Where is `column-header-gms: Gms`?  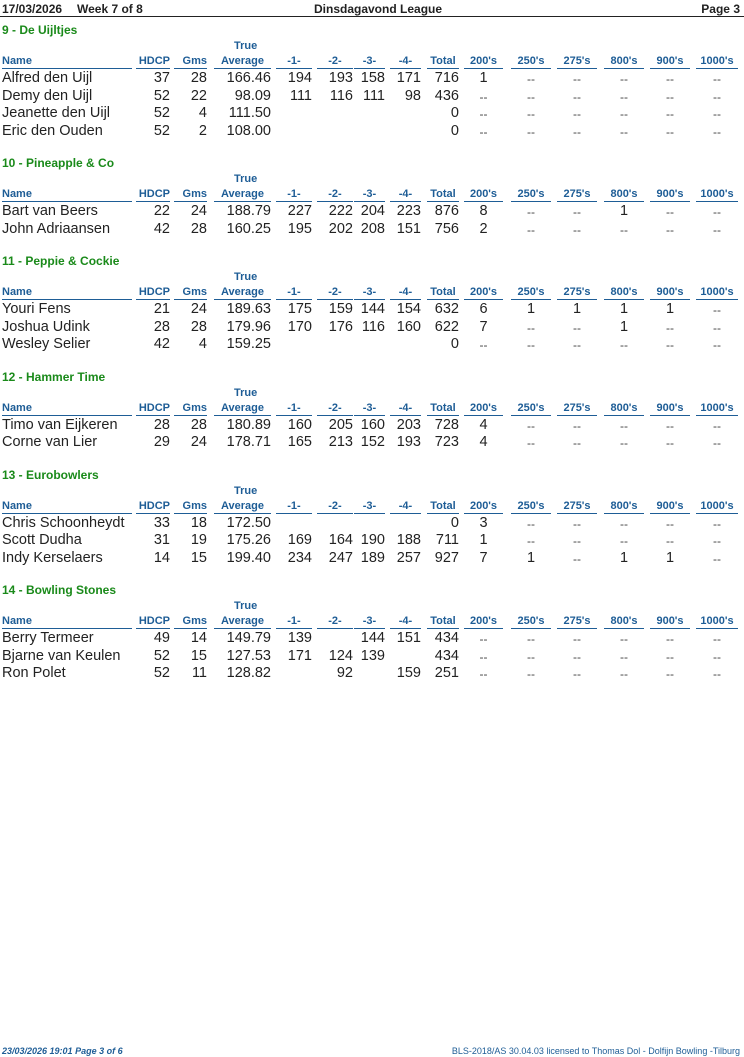
column-header-gms: Gms is located at coordinates (190, 195).